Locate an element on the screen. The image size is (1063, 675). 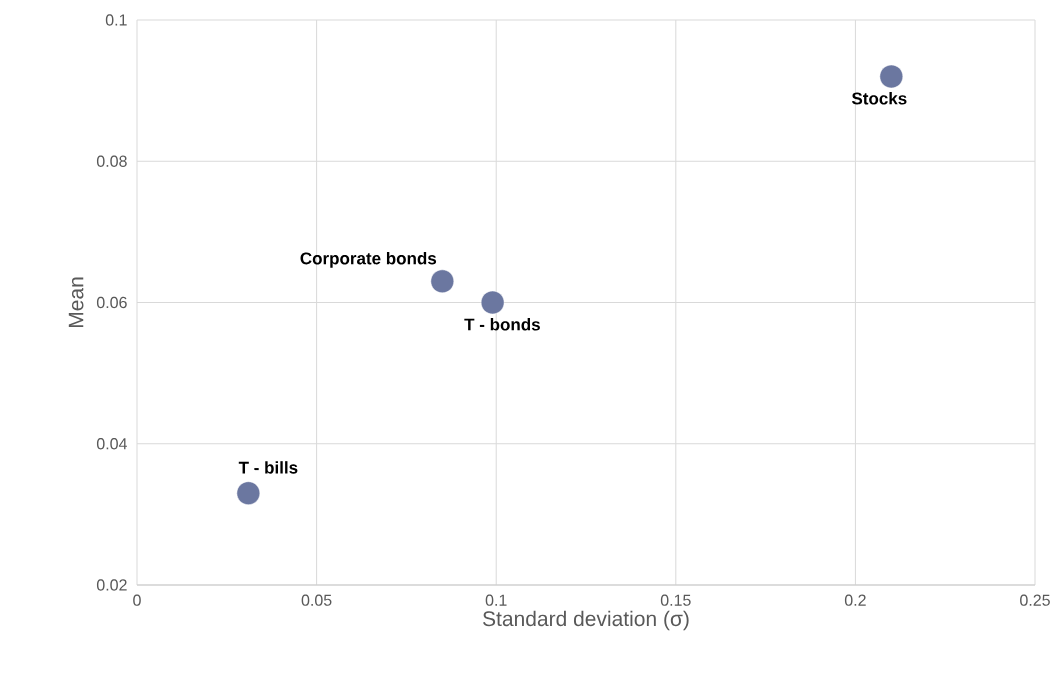
x-axis-title: Standard deviation (σ) is located at coordinates (586, 620).